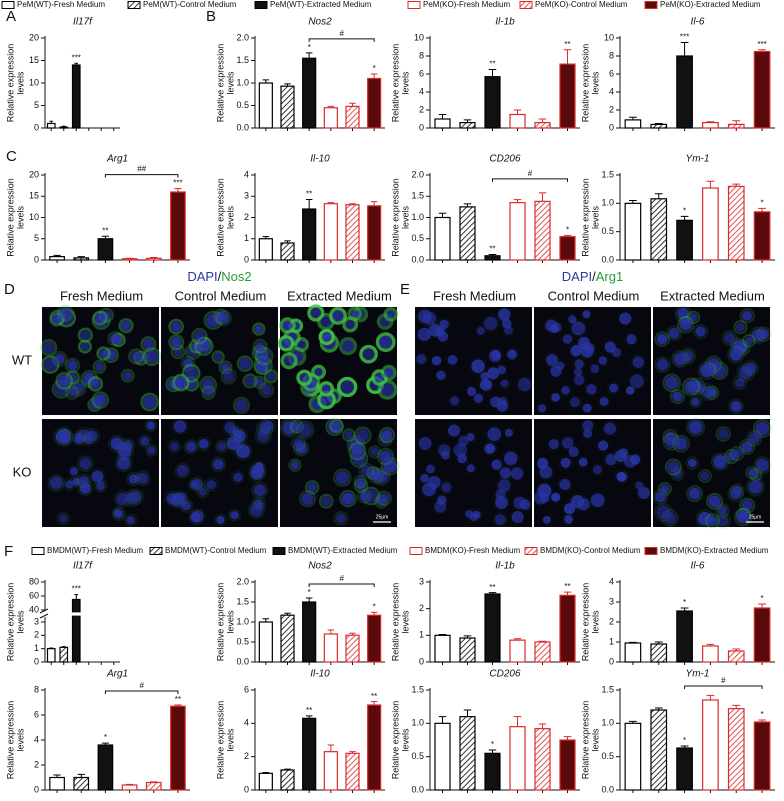 Image resolution: width=784 pixels, height=801 pixels. I want to click on column-label: Control Medium, so click(594, 295).